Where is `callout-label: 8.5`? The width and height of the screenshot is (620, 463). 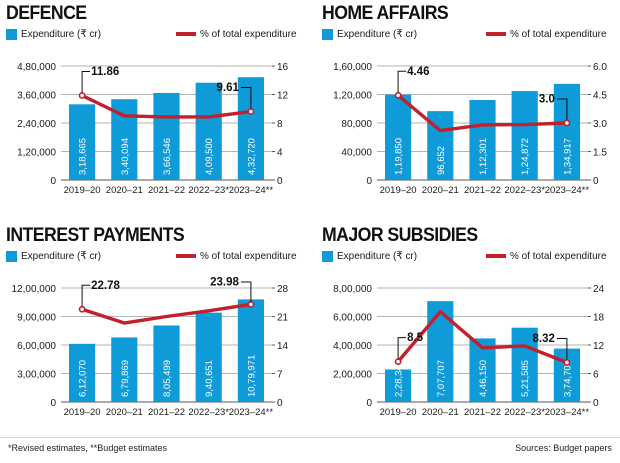
callout-label: 8.5 is located at coordinates (415, 338).